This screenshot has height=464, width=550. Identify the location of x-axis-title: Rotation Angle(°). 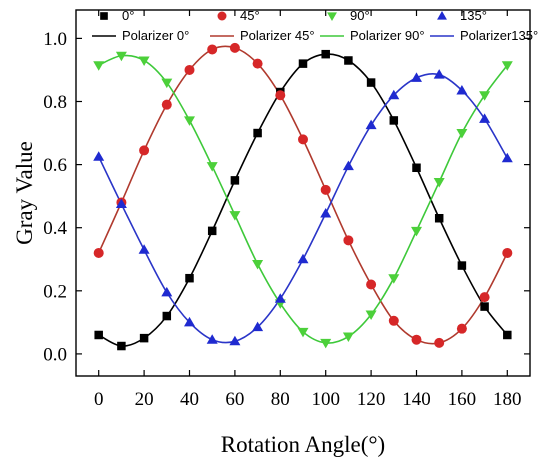
(303, 444).